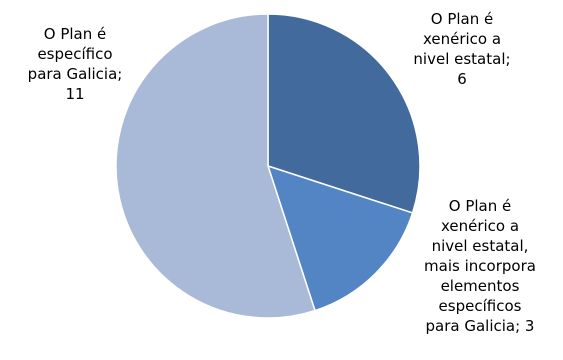  Describe the element at coordinates (75, 64) in the screenshot. I see `data-label-especifico-galicia: O Plan é específico para Galicia; 11` at that location.